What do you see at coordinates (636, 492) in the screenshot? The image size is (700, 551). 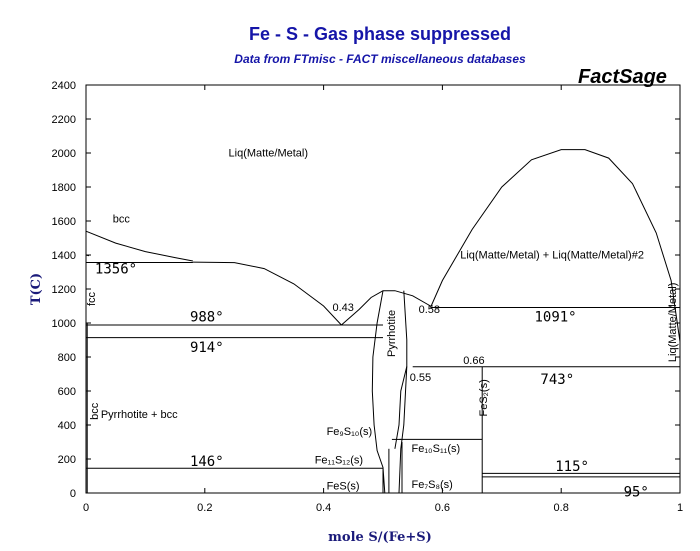 I see `annotation-label: 95°` at bounding box center [636, 492].